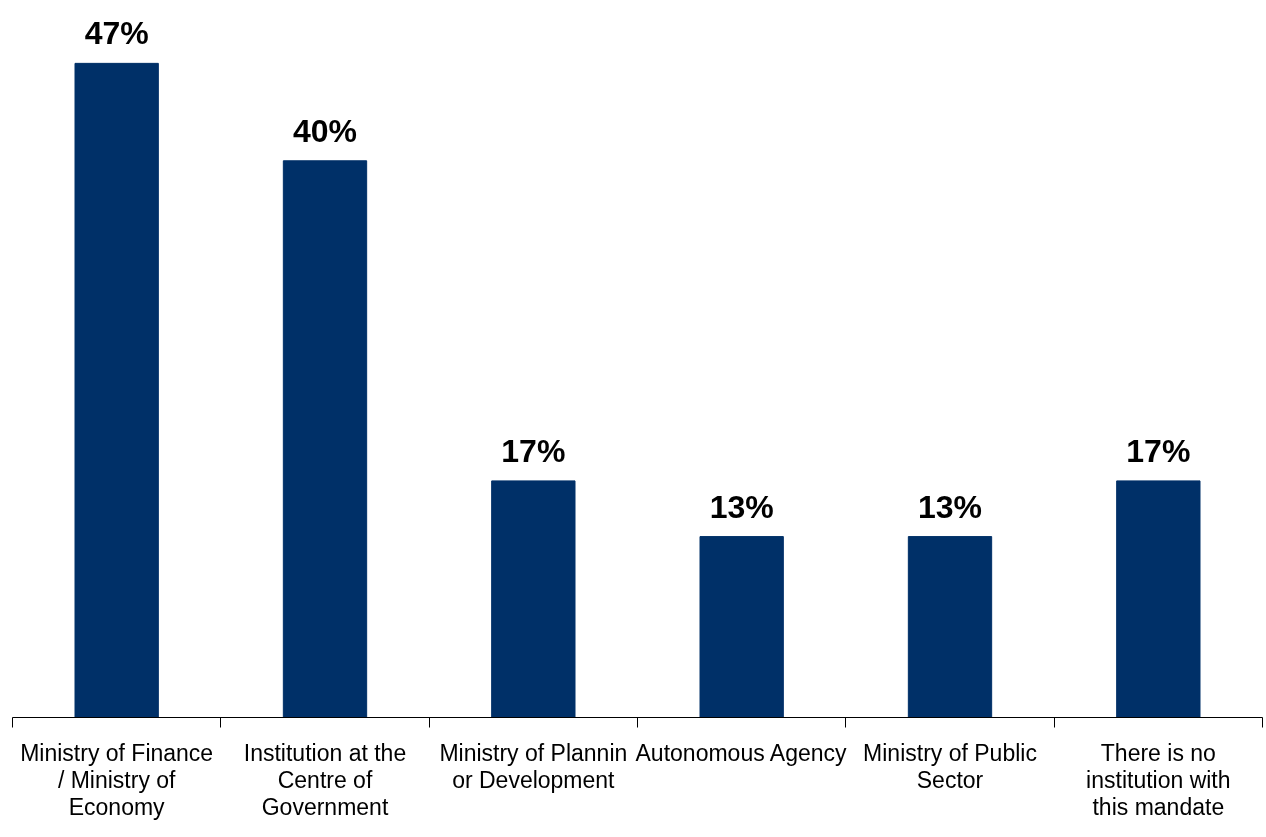  I want to click on x-tick-label: Ministry of Plannin or Development, so click(533, 766).